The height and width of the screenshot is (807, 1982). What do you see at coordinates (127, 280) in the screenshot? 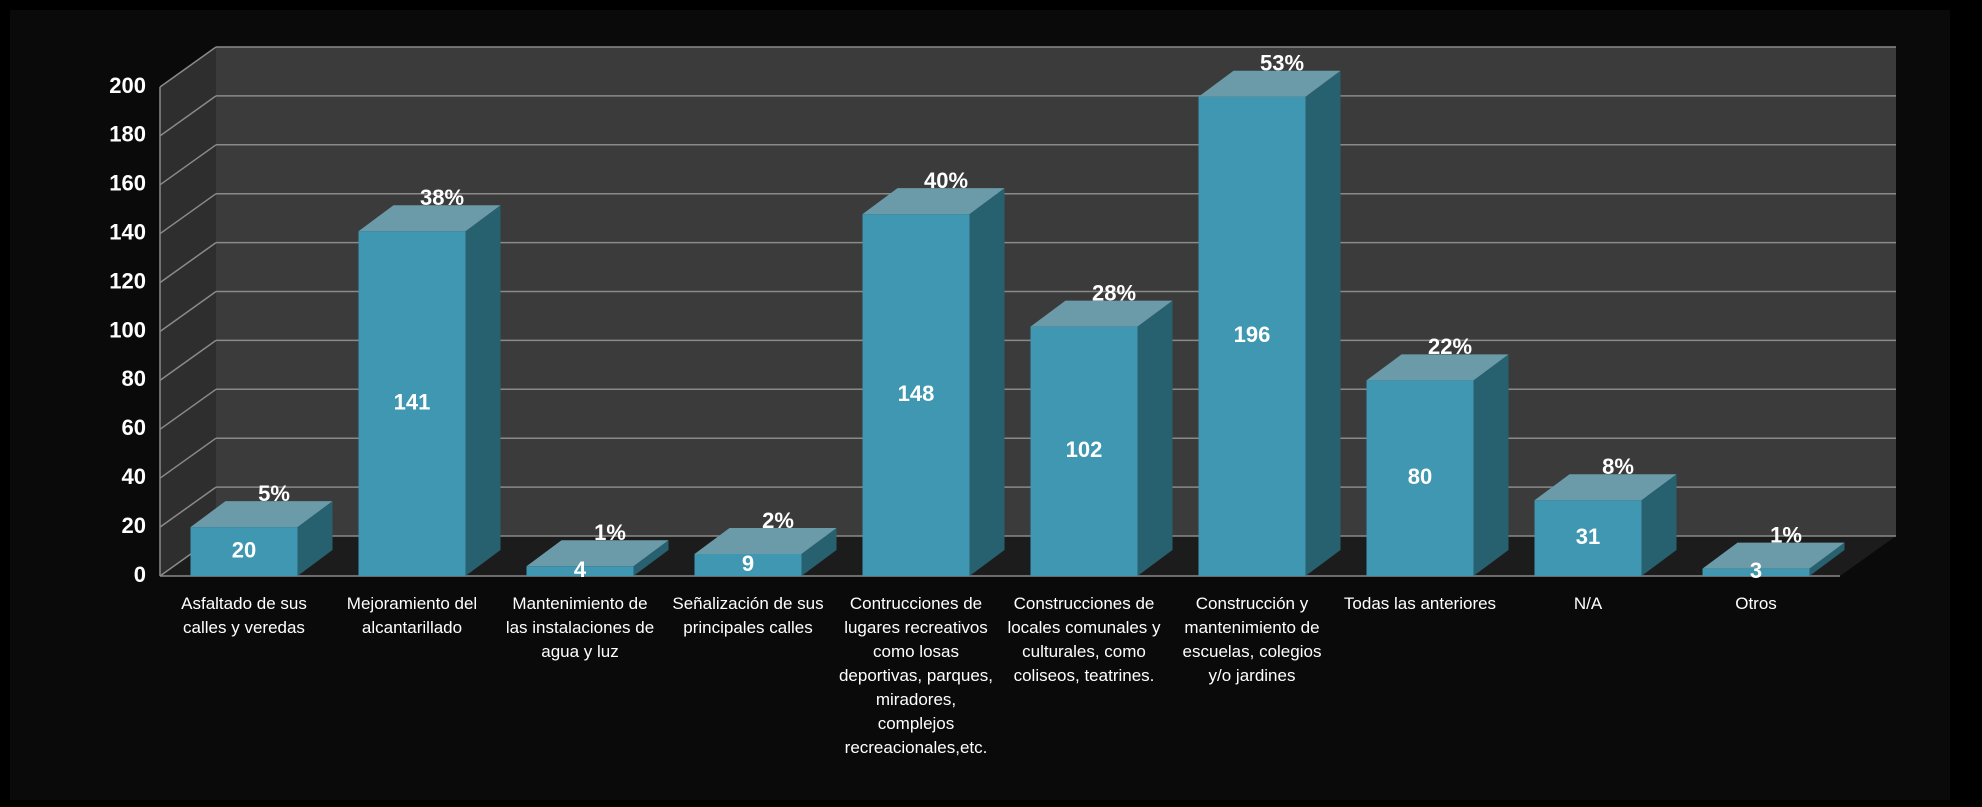
I see `y-tick-label: 120` at bounding box center [127, 280].